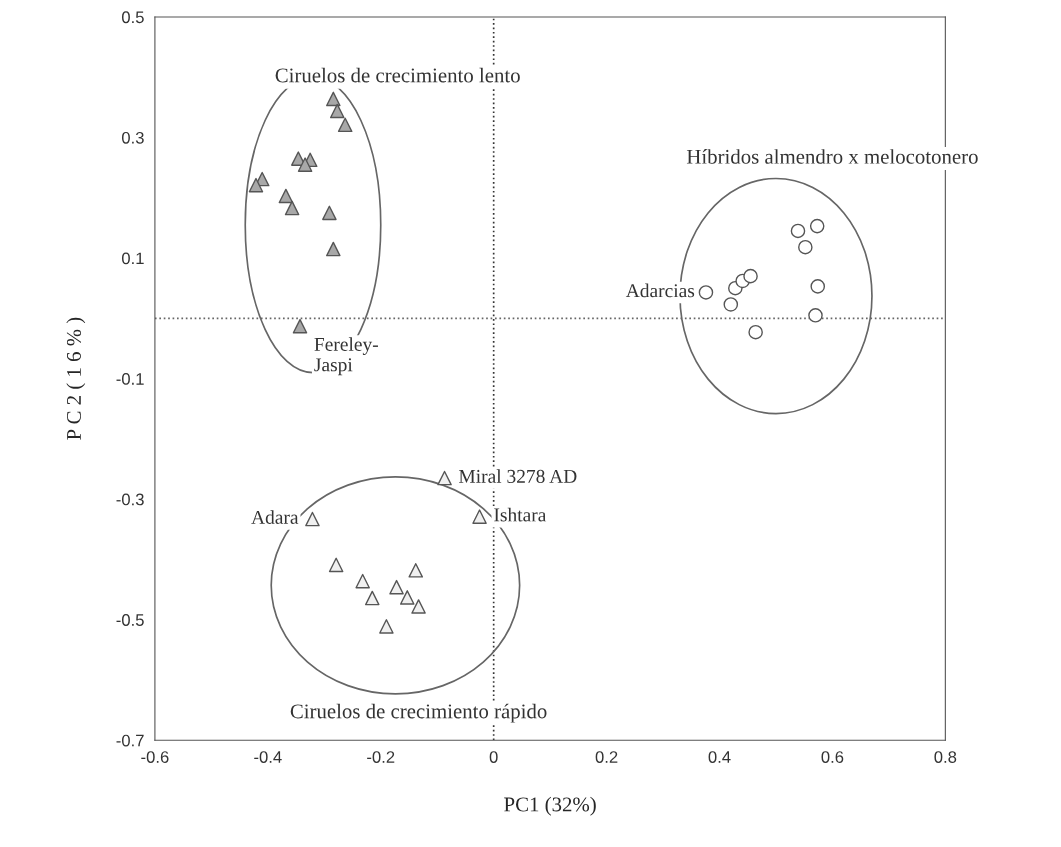 This screenshot has height=847, width=1061. Describe the element at coordinates (719, 757) in the screenshot. I see `x-tick-label: 0.4` at that location.